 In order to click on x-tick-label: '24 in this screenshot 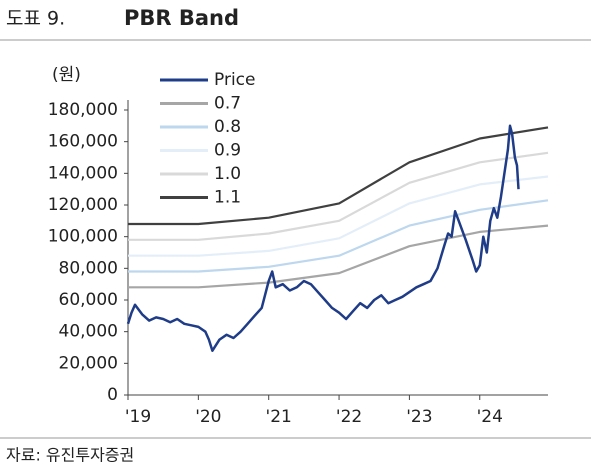, I will do `click(490, 417)`.